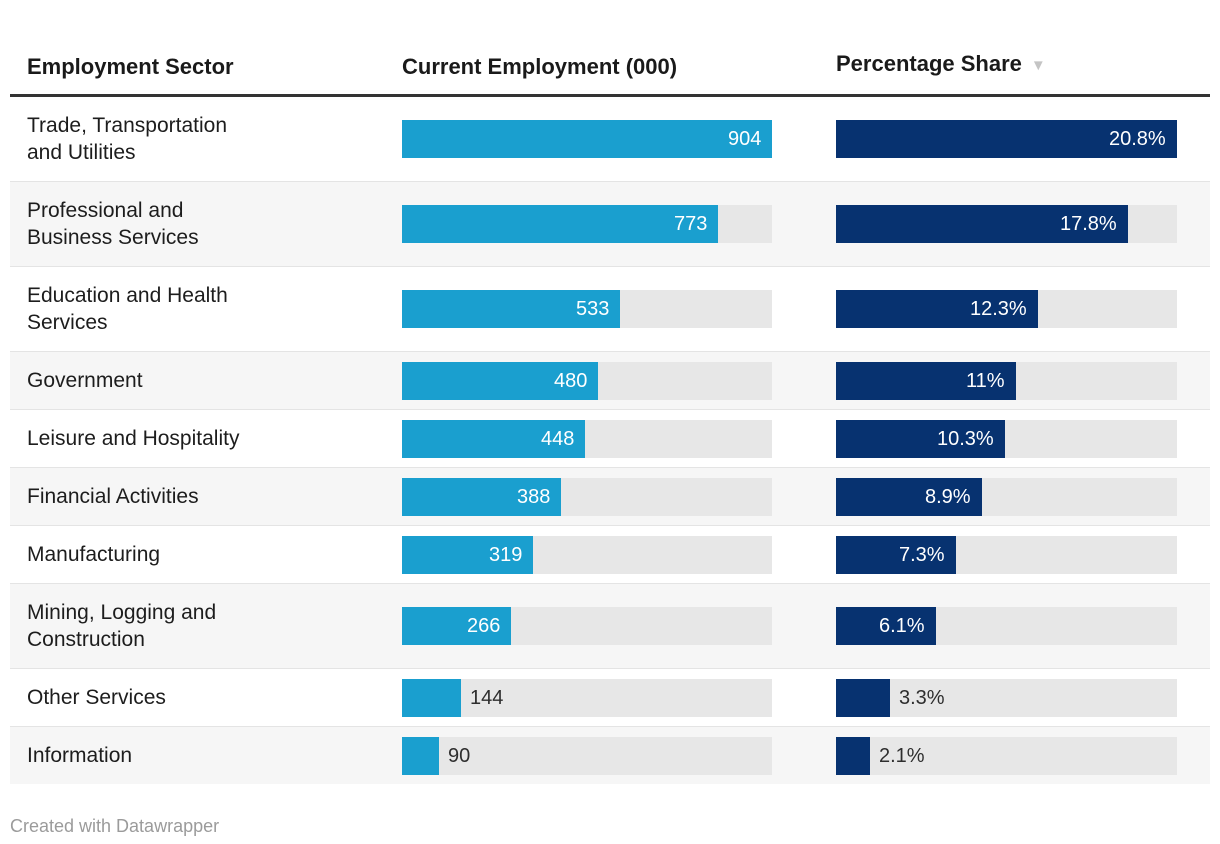 The width and height of the screenshot is (1220, 844). I want to click on column-header-percentage-share: Percentage Share ▼, so click(1023, 65).